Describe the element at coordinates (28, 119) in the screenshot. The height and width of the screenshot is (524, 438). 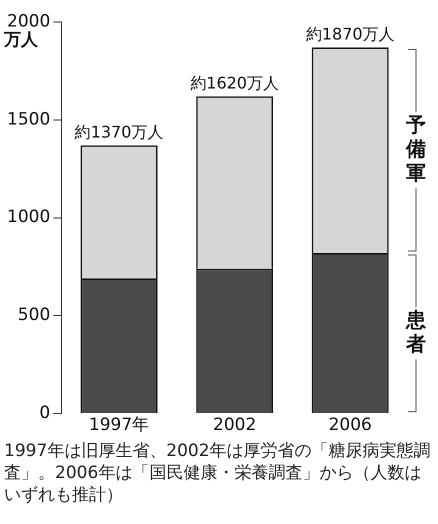
I see `y-tick-label: 1500` at that location.